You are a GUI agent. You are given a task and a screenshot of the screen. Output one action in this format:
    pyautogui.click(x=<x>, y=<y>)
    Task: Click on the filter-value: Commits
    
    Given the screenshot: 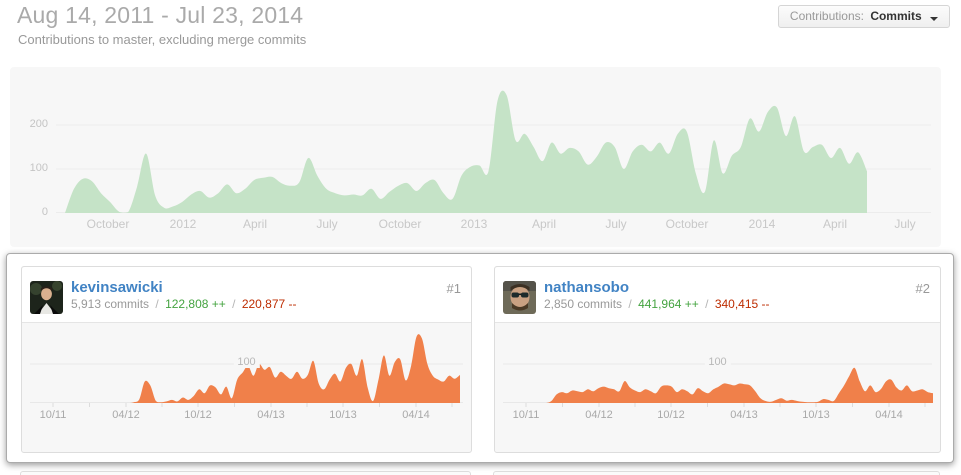 What is the action you would take?
    pyautogui.click(x=896, y=16)
    